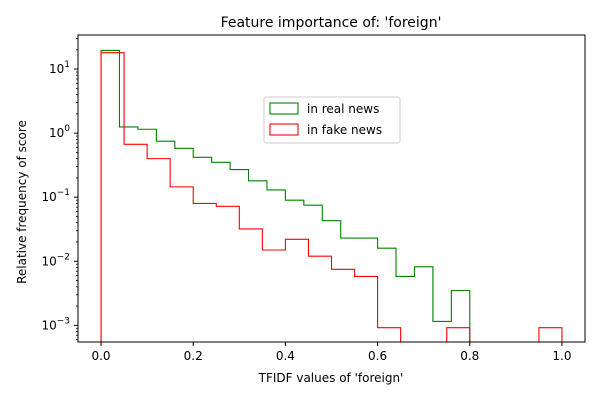 The width and height of the screenshot is (600, 400). I want to click on x-tick-label: 0.8, so click(469, 356).